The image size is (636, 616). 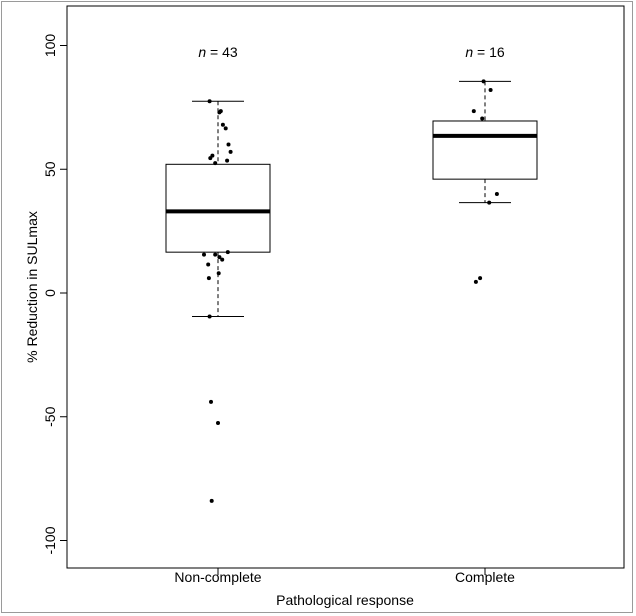 What do you see at coordinates (50, 293) in the screenshot?
I see `y-tick-label: 0` at bounding box center [50, 293].